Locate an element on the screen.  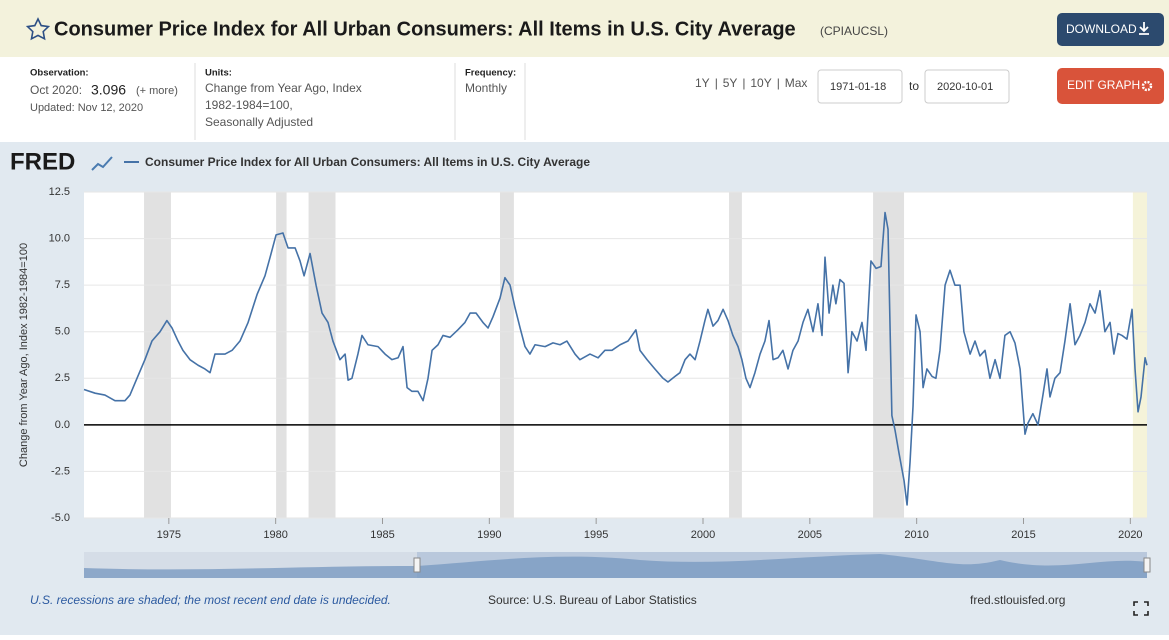
navigator-series is located at coordinates (615, 566).